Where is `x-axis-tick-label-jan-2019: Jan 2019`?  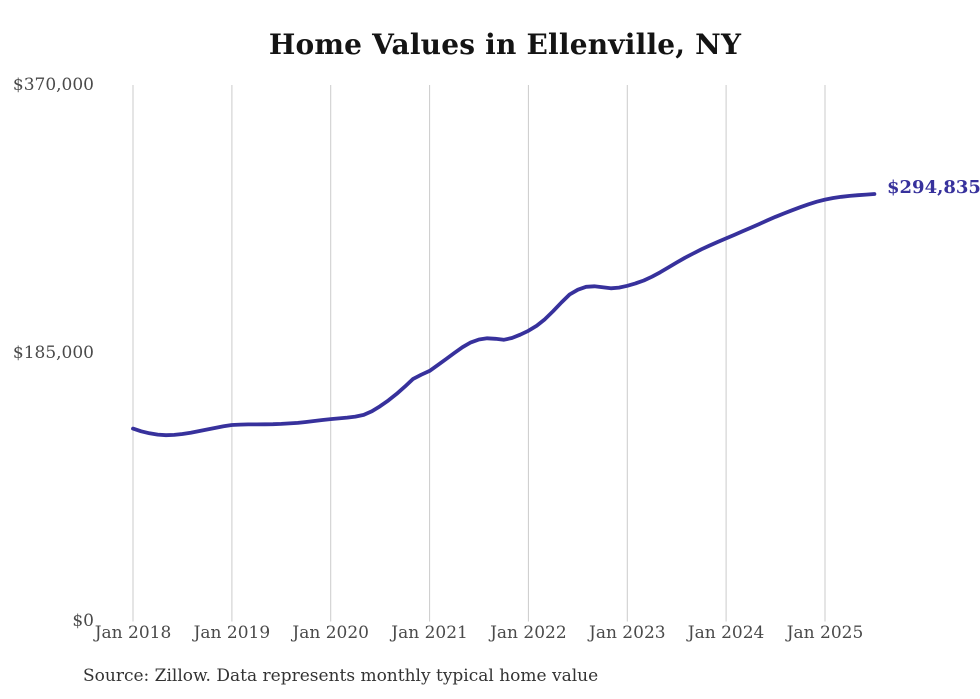 x-axis-tick-label-jan-2019: Jan 2019 is located at coordinates (232, 633).